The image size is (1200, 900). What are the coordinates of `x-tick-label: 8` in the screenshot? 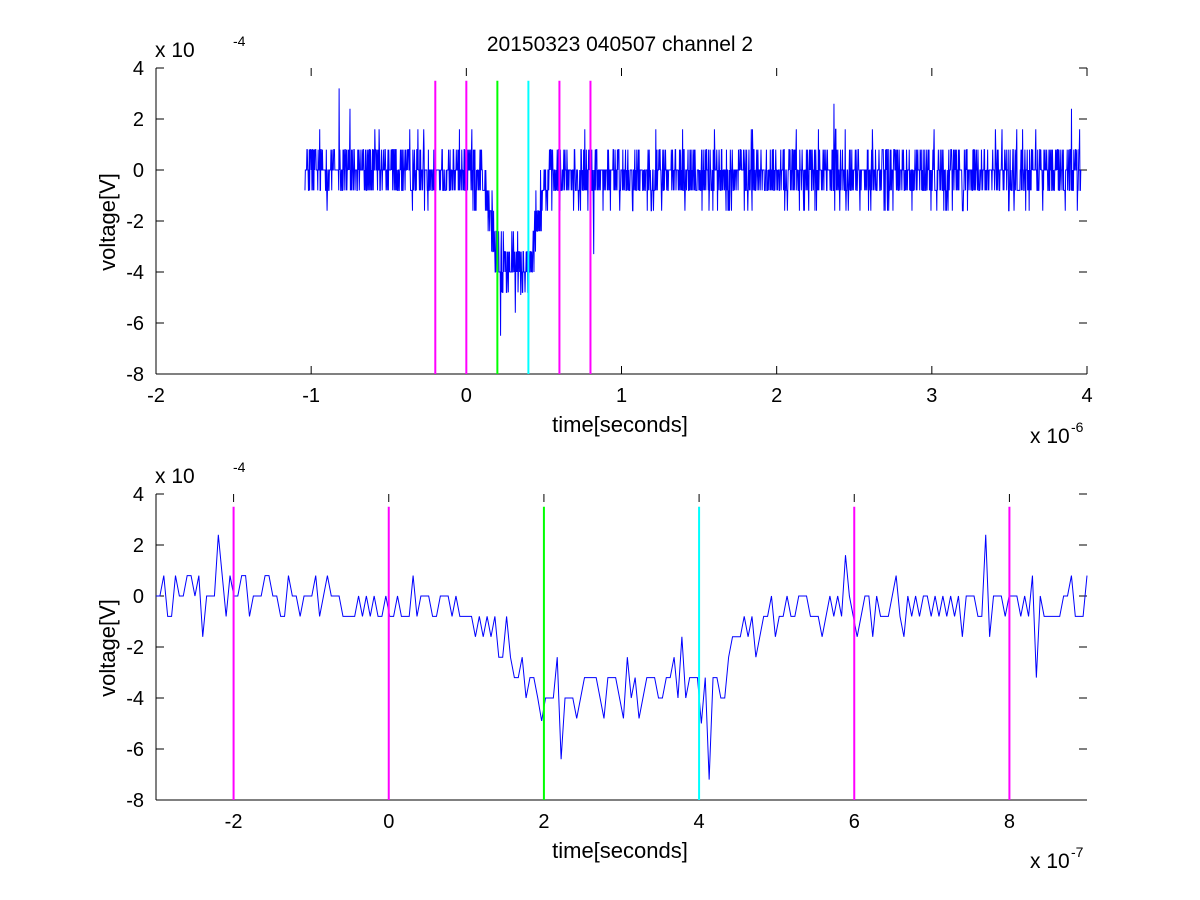 It's located at (1009, 822).